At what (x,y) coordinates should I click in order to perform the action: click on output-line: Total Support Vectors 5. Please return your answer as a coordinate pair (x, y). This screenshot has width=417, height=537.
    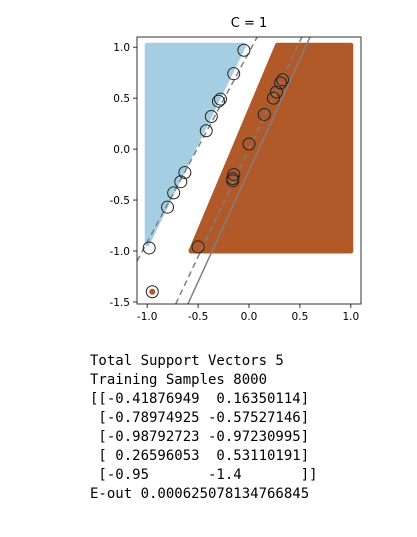
    Looking at the image, I should click on (187, 361).